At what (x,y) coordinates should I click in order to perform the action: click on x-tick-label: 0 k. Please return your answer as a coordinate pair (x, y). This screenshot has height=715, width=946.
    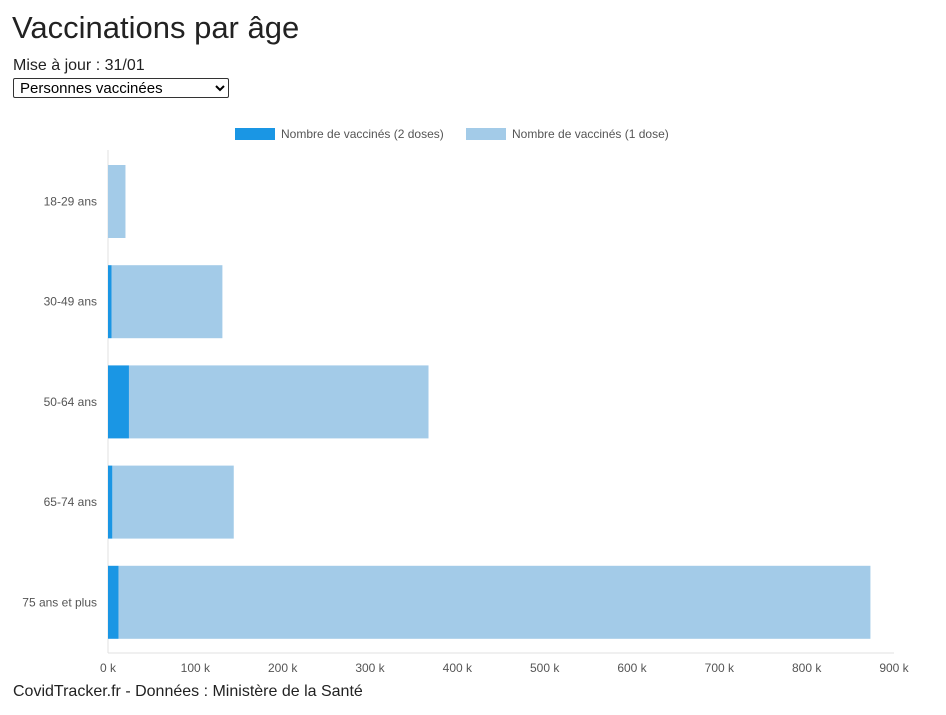
    Looking at the image, I should click on (108, 668).